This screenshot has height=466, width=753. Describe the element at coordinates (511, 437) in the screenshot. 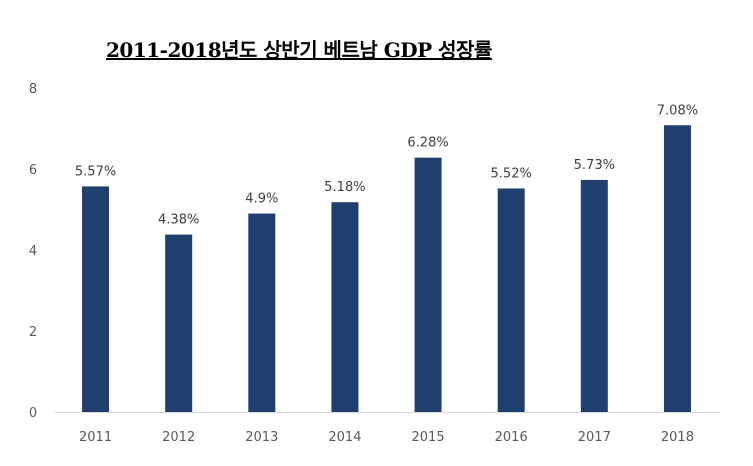

I see `x-tick-label: 2016` at that location.